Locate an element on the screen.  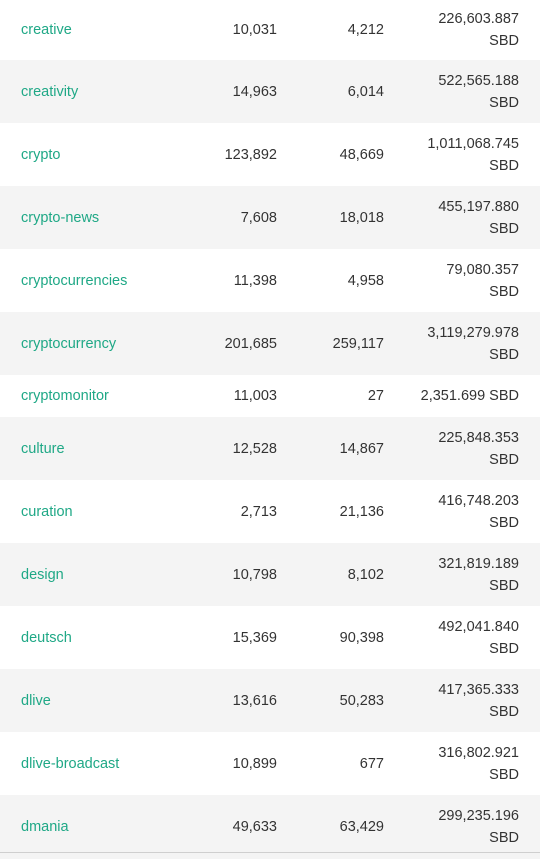
tag-link: dlive-broadcast is located at coordinates (70, 763).